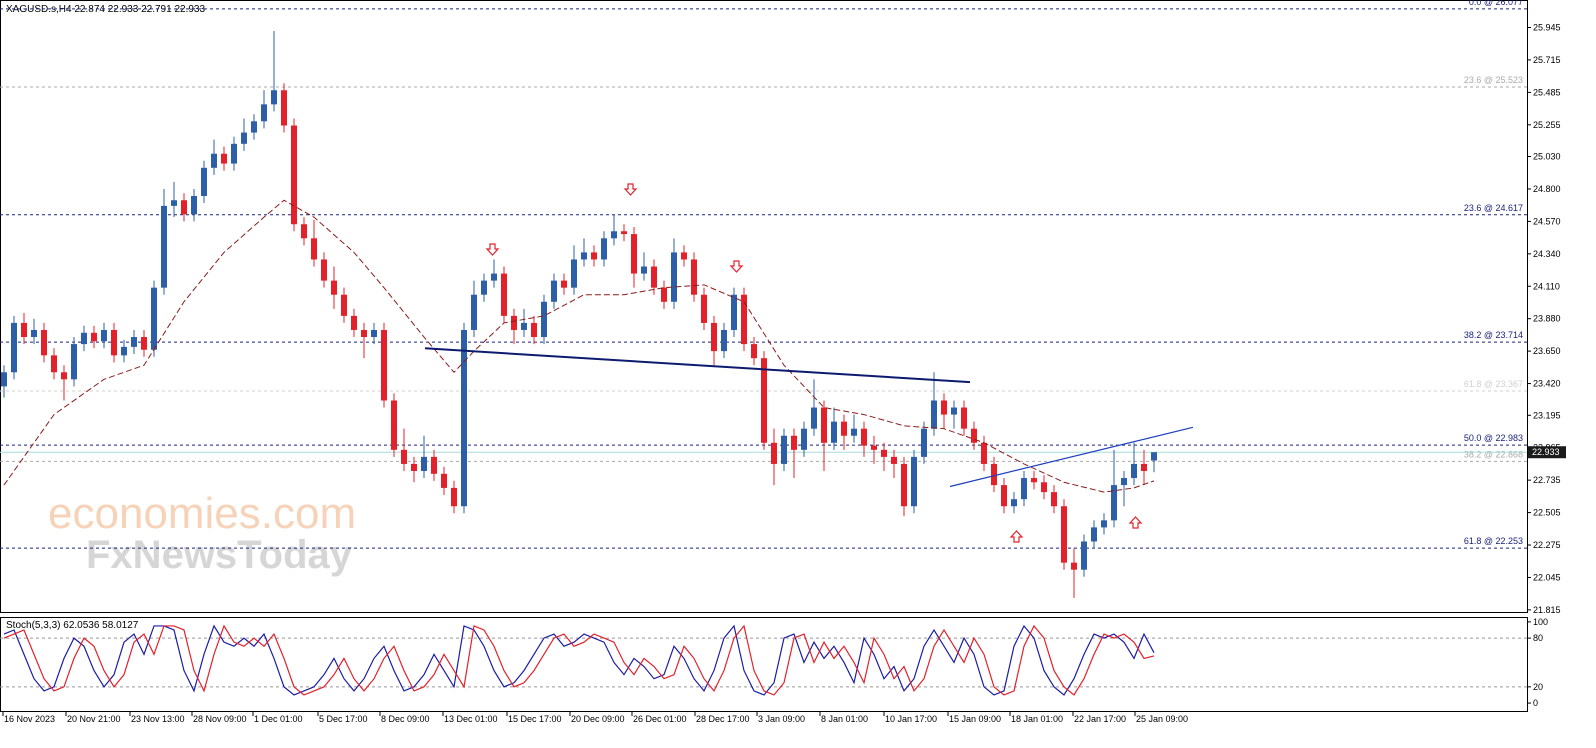 Image resolution: width=1596 pixels, height=748 pixels. What do you see at coordinates (1493, 384) in the screenshot?
I see `fib-label: 61.8 @ 23.367` at bounding box center [1493, 384].